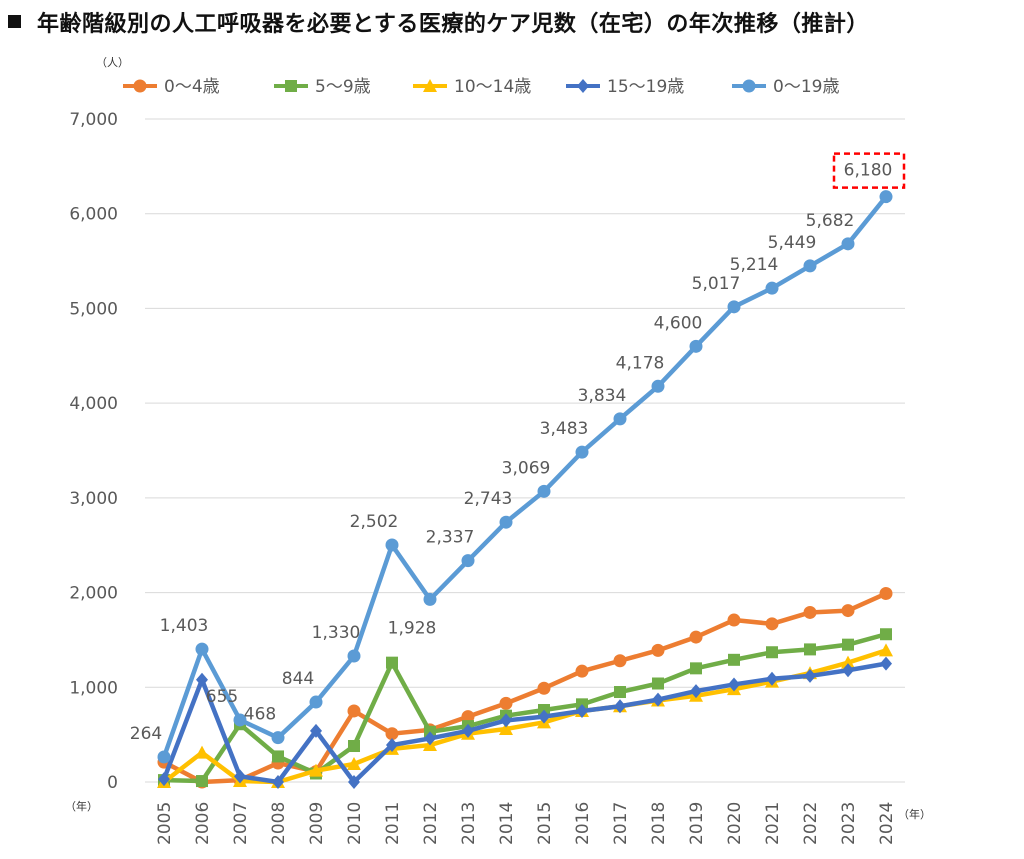  Describe the element at coordinates (343, 87) in the screenshot. I see `legend-label: 5～9歳` at that location.